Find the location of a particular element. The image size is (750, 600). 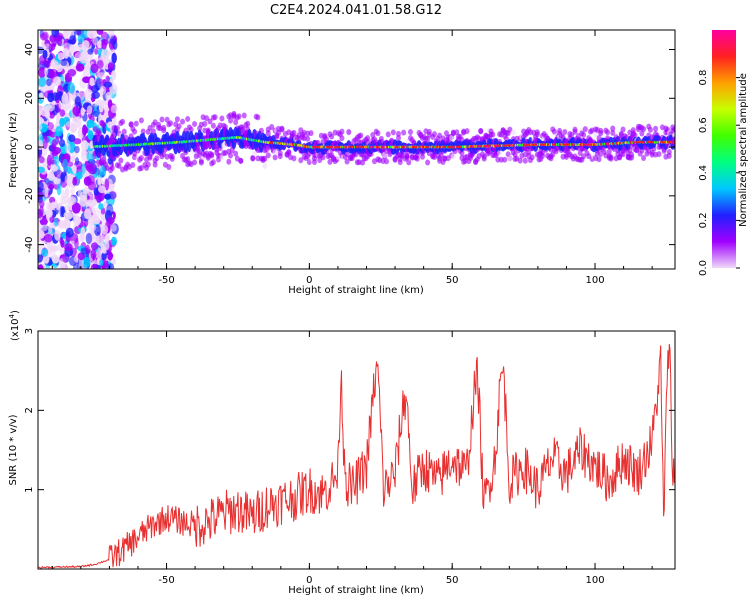

colorbar-ticks: 0.0 0.2 0.4 0.6 0.8 is located at coordinates (719, 173).